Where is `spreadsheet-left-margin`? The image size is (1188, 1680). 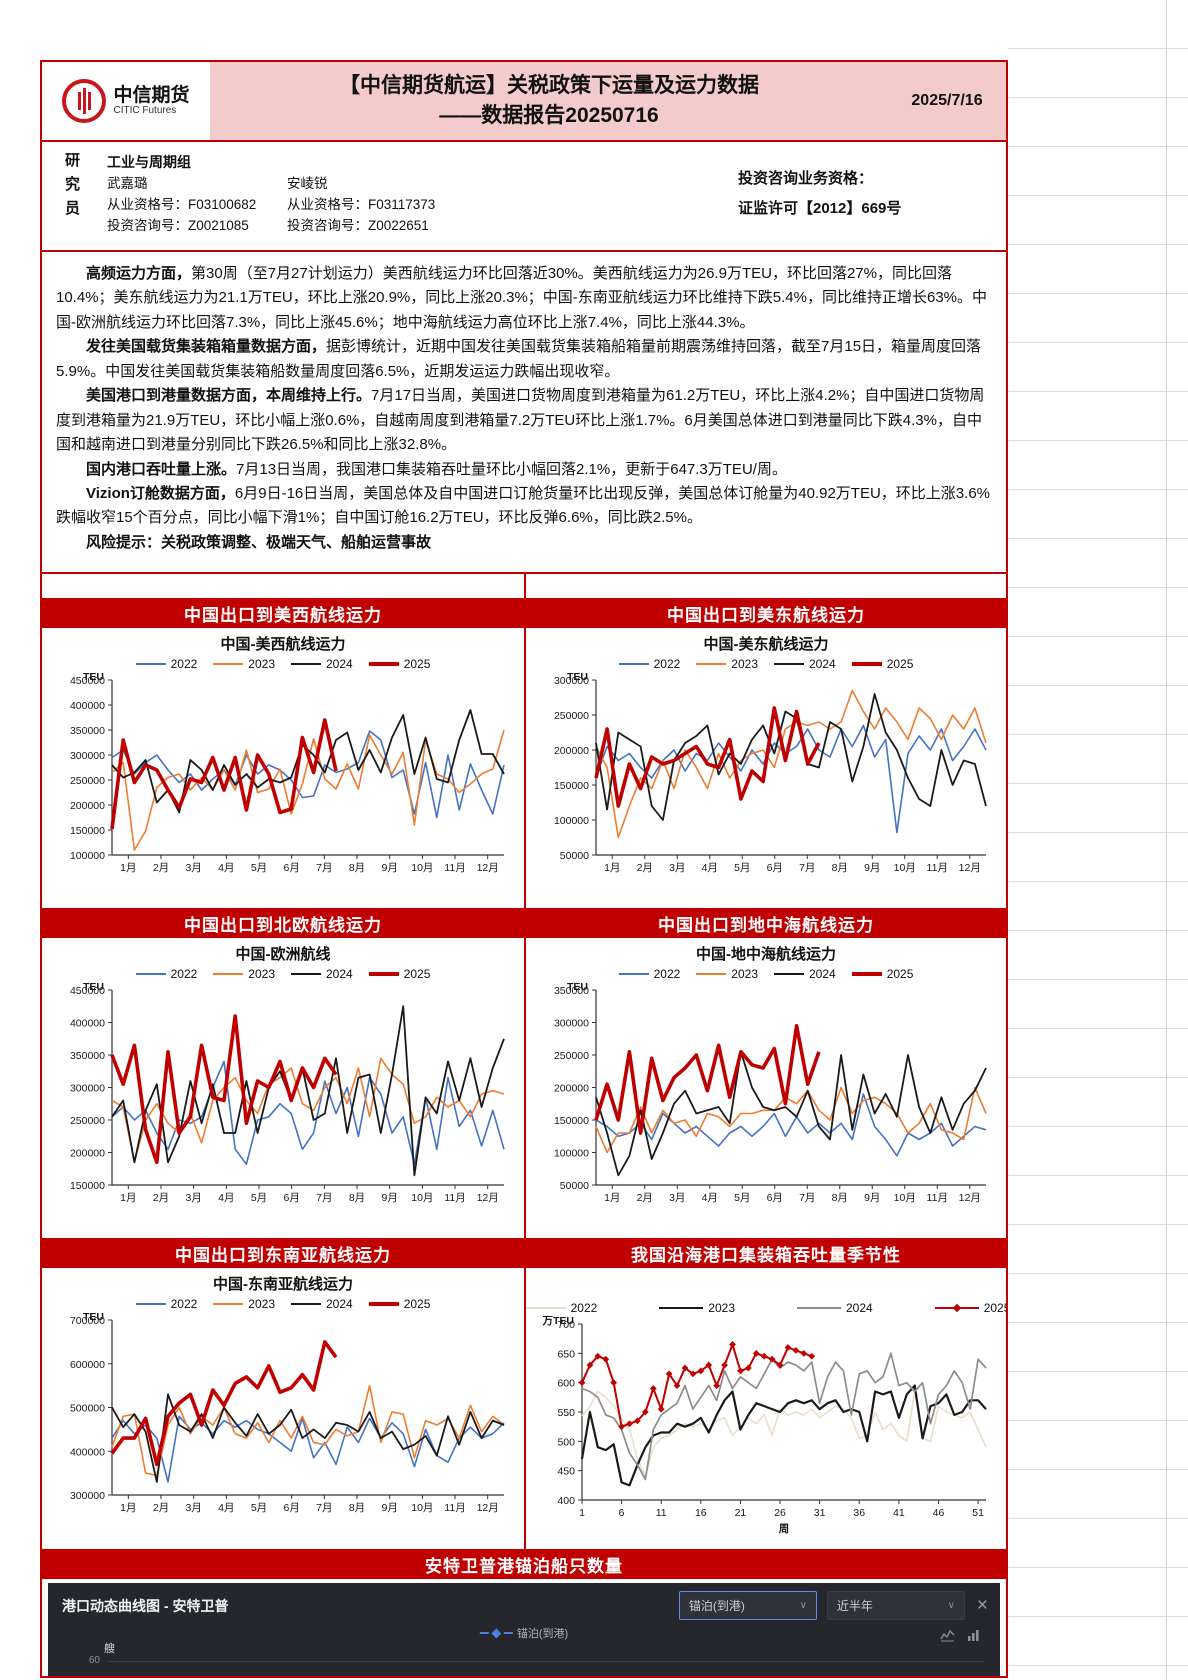 spreadsheet-left-margin is located at coordinates (20, 840).